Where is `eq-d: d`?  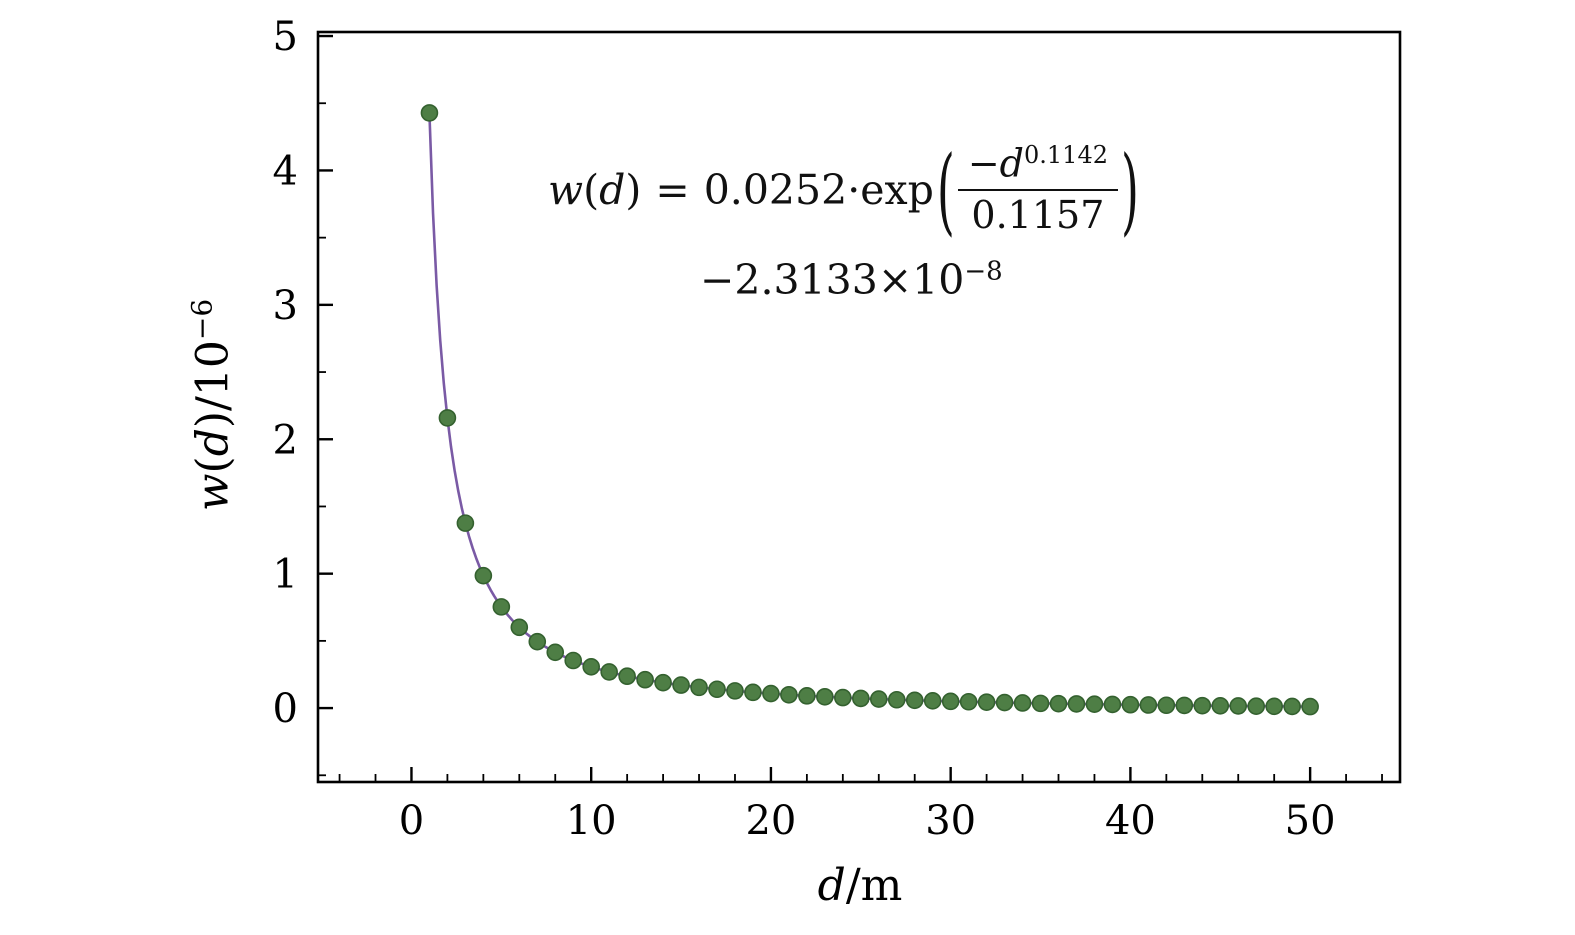
eq-d: d is located at coordinates (612, 190).